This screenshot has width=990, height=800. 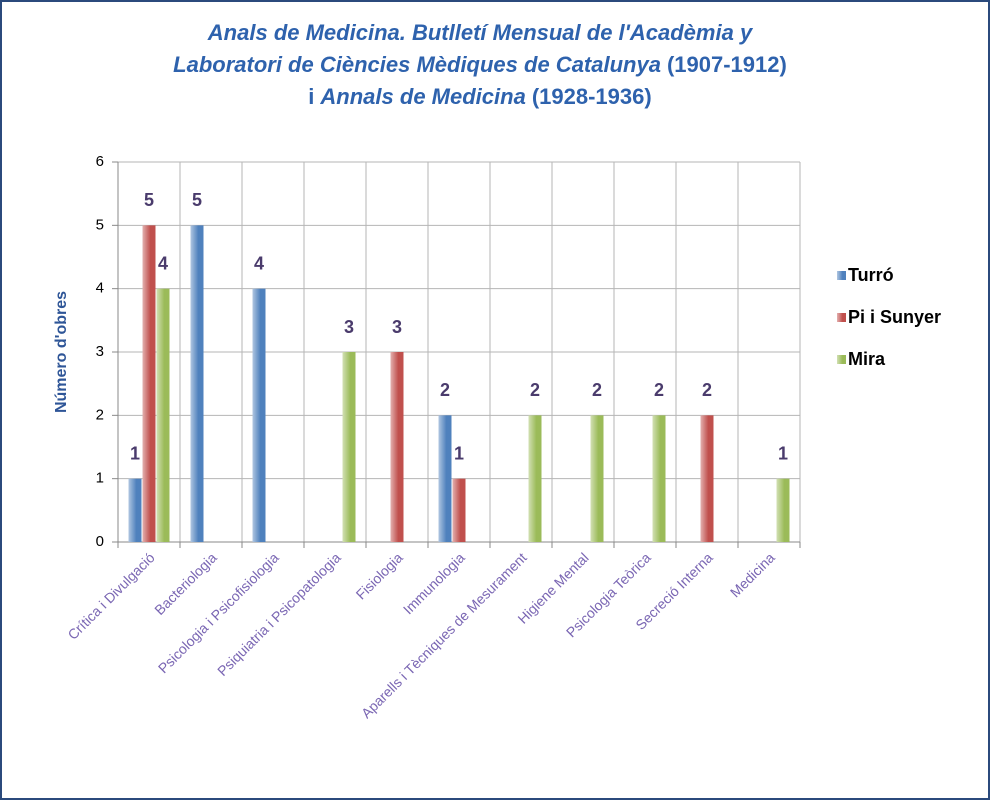 I want to click on legend-label: Pi i Sunyer, so click(x=894, y=317).